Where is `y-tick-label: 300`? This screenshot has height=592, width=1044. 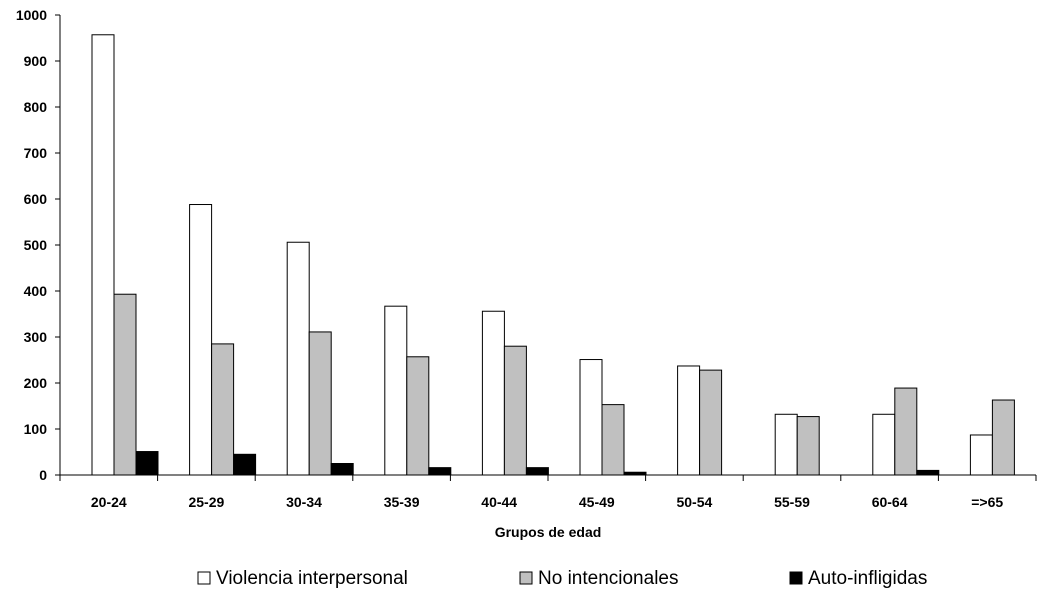
y-tick-label: 300 is located at coordinates (36, 337).